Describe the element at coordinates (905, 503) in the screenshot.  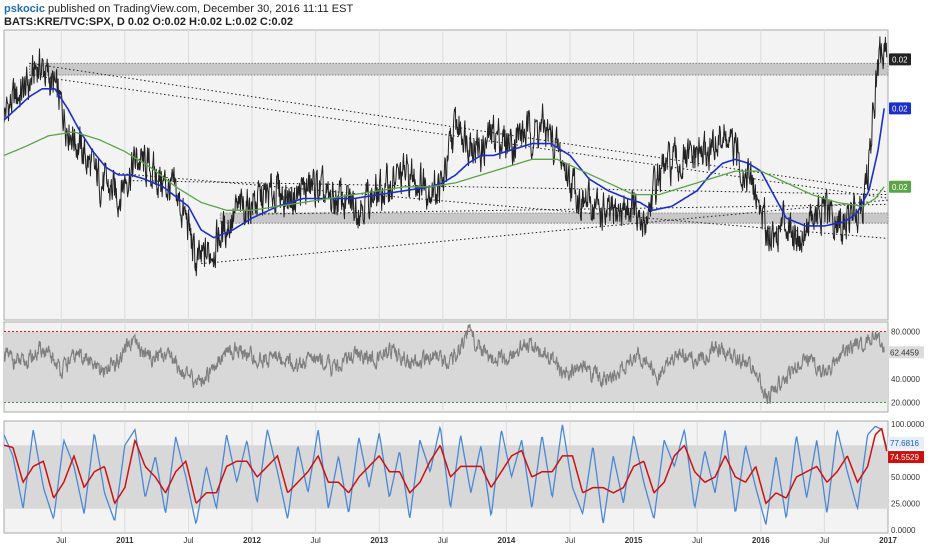
I see `stoch-tick-label: 25.0000` at that location.